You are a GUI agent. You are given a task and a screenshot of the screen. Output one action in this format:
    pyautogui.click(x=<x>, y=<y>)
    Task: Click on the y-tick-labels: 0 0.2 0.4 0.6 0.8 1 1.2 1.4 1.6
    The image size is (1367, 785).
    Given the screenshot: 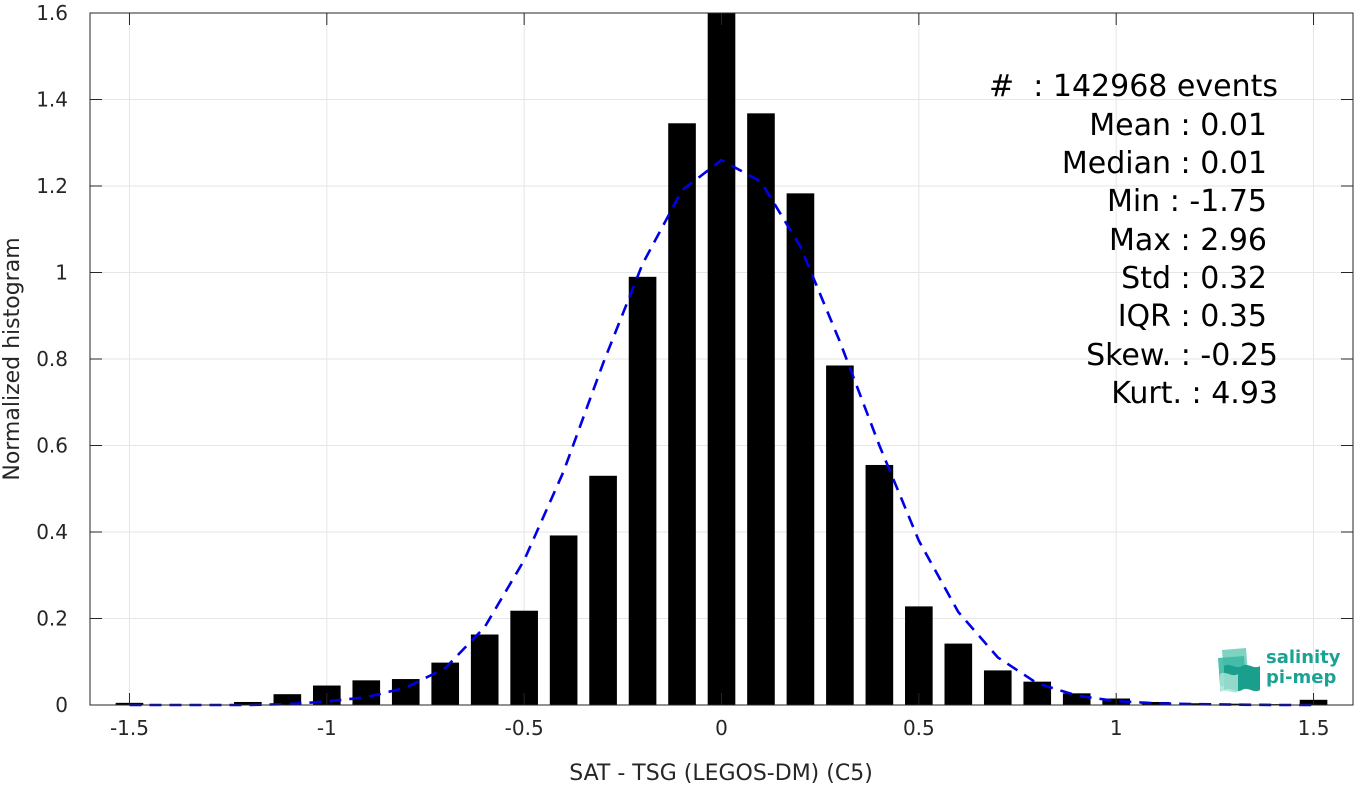 What is the action you would take?
    pyautogui.click(x=52, y=359)
    